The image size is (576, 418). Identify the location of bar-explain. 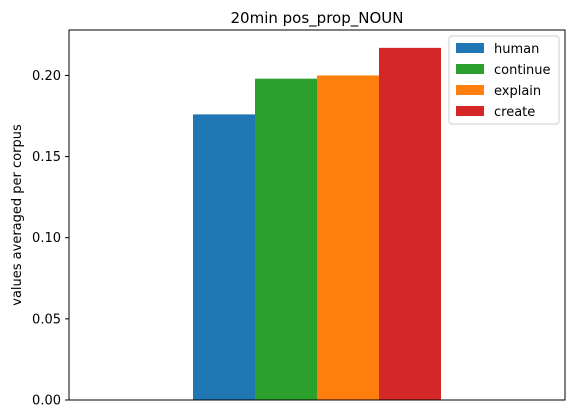
(348, 237).